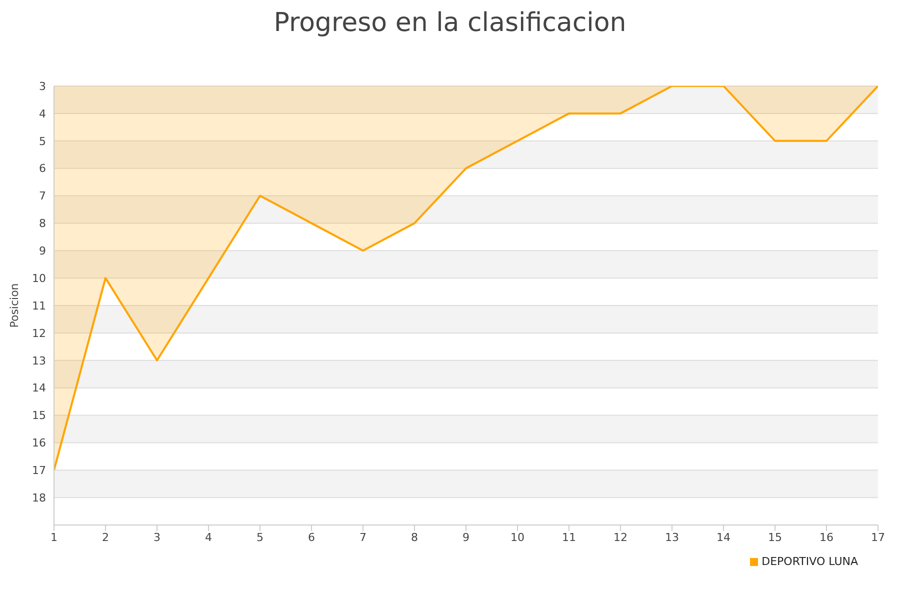 This screenshot has width=900, height=600. Describe the element at coordinates (105, 537) in the screenshot. I see `x-tick-label: 2` at that location.